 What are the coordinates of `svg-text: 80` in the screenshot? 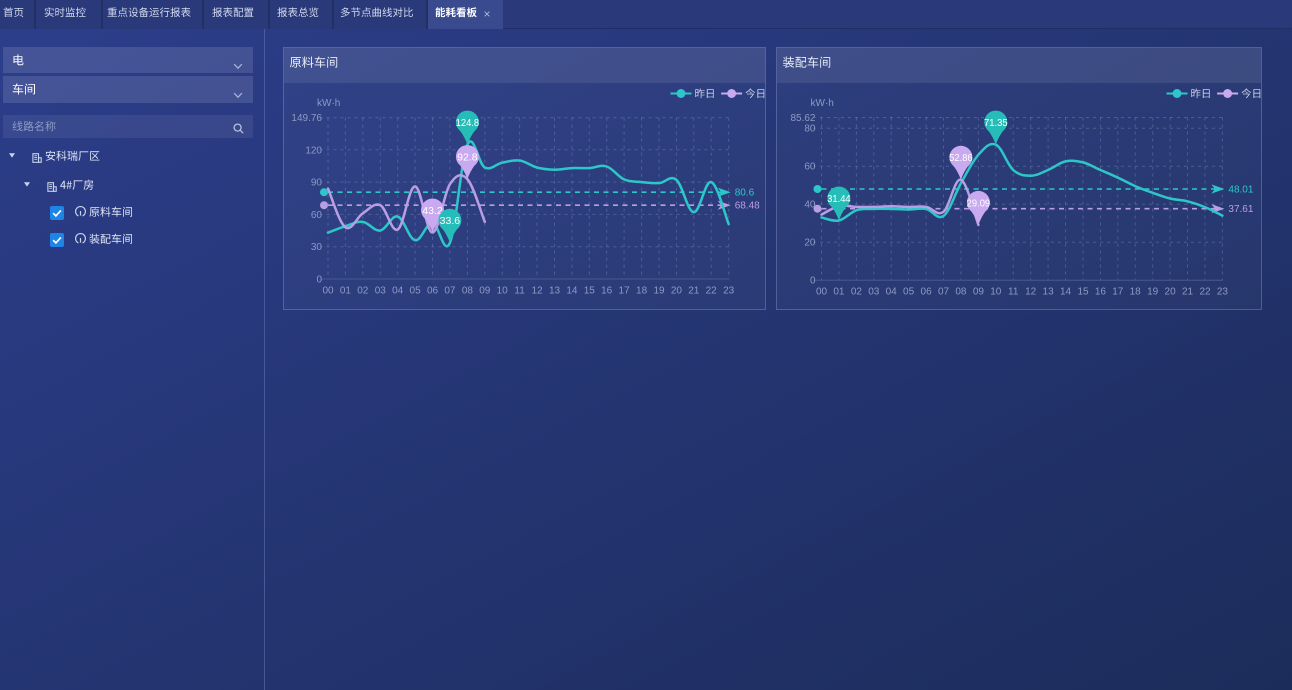 It's located at (810, 128).